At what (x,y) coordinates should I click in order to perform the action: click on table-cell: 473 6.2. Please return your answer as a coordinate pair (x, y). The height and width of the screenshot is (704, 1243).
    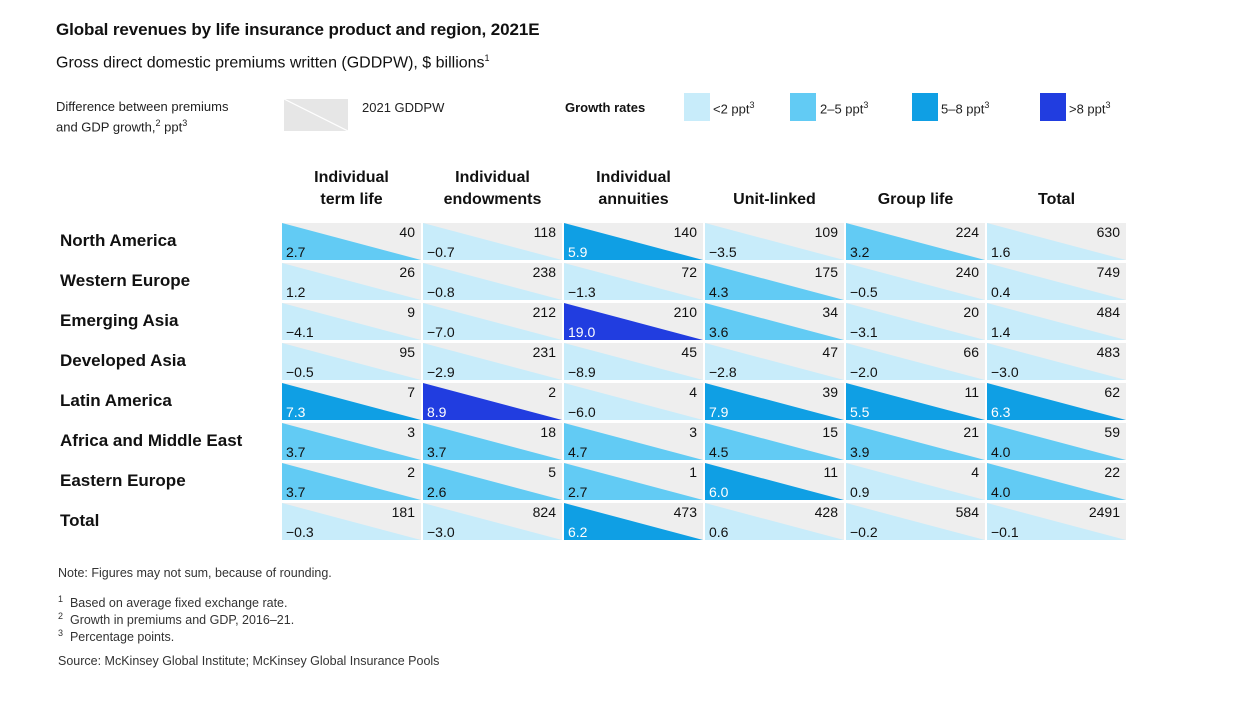
    Looking at the image, I should click on (633, 521).